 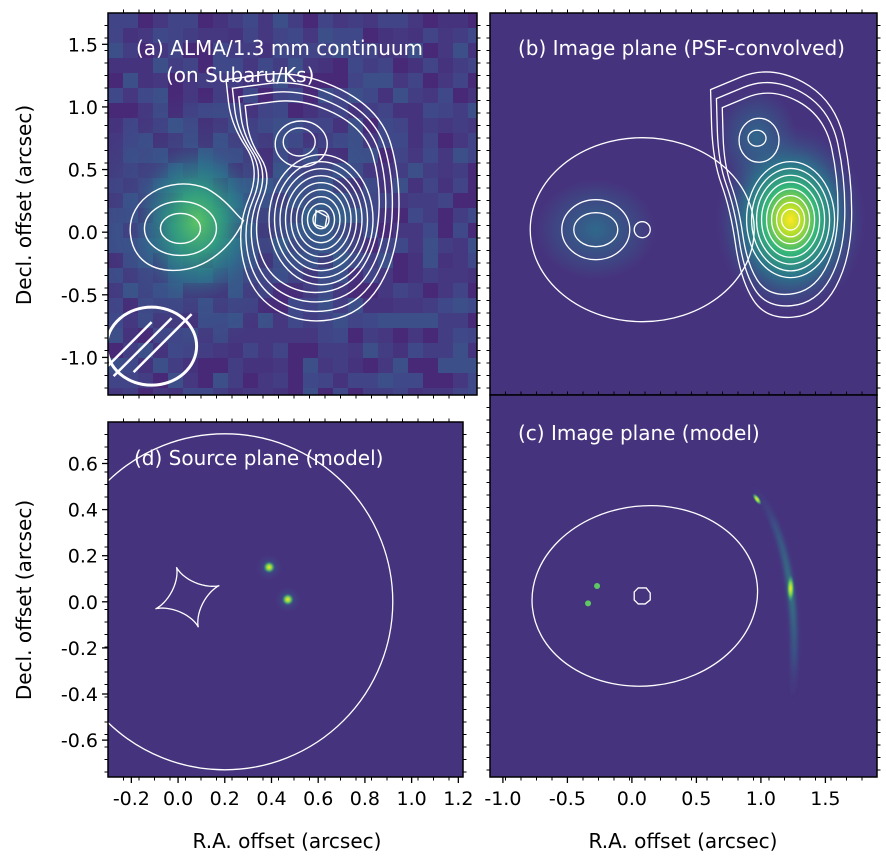 I want to click on x-axis-title-left: R.A. offset (arcsec), so click(x=287, y=841).